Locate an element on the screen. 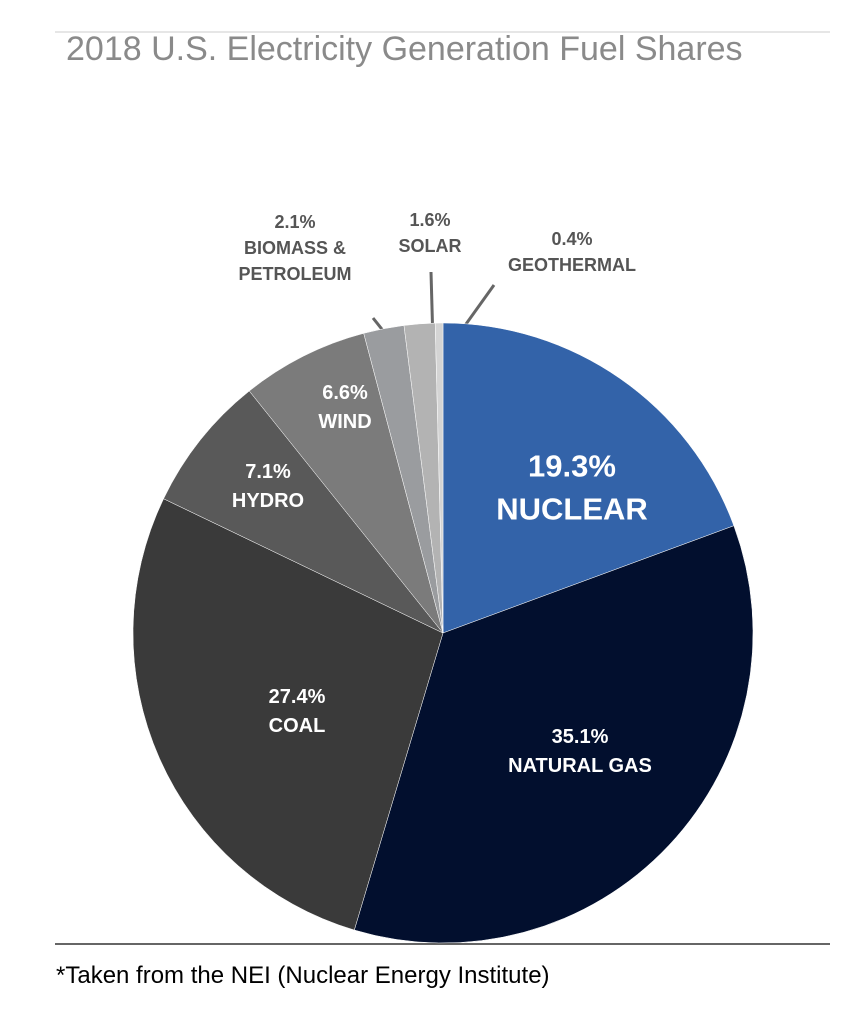 This screenshot has height=1014, width=860. slice-label: 0.4% GEOTHERMAL is located at coordinates (572, 252).